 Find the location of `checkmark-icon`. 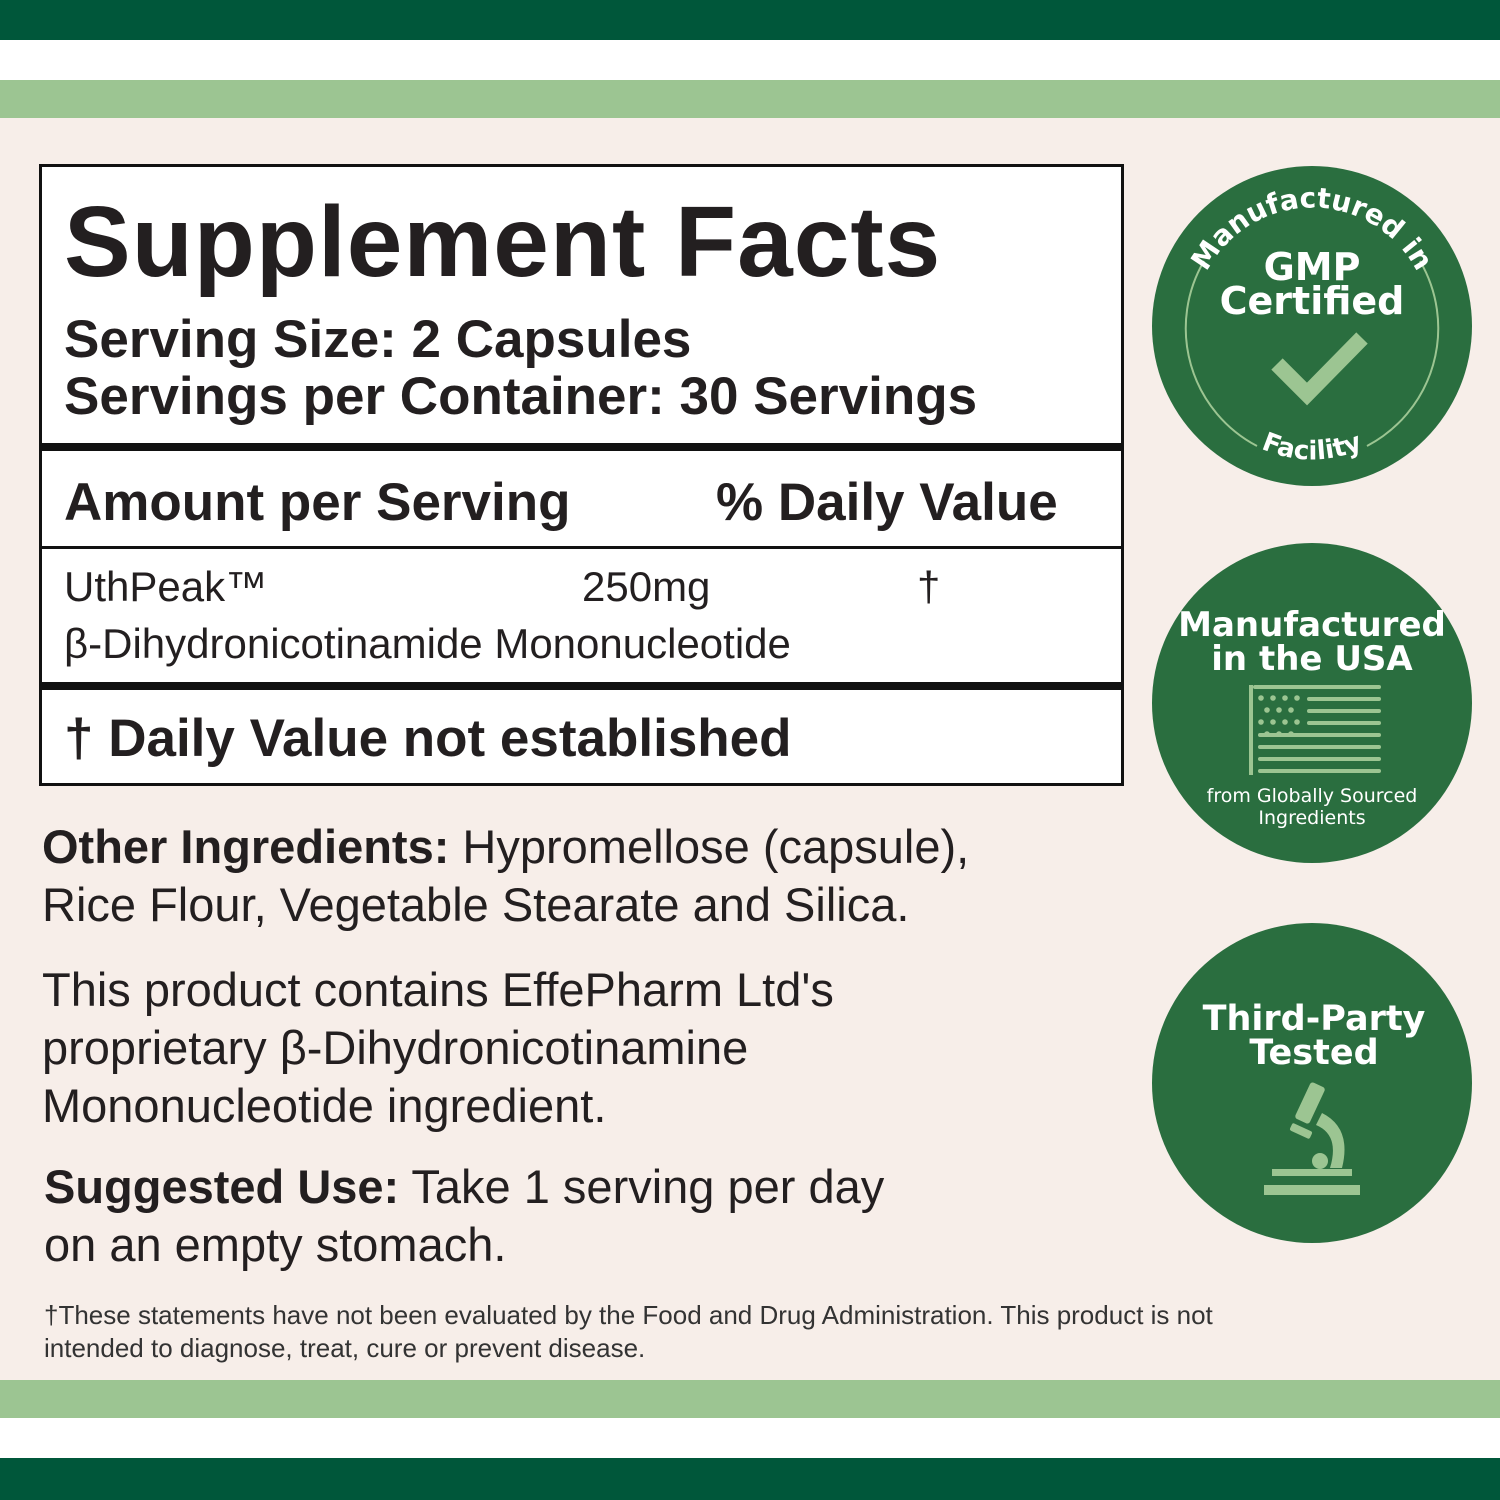

checkmark-icon is located at coordinates (1319, 369).